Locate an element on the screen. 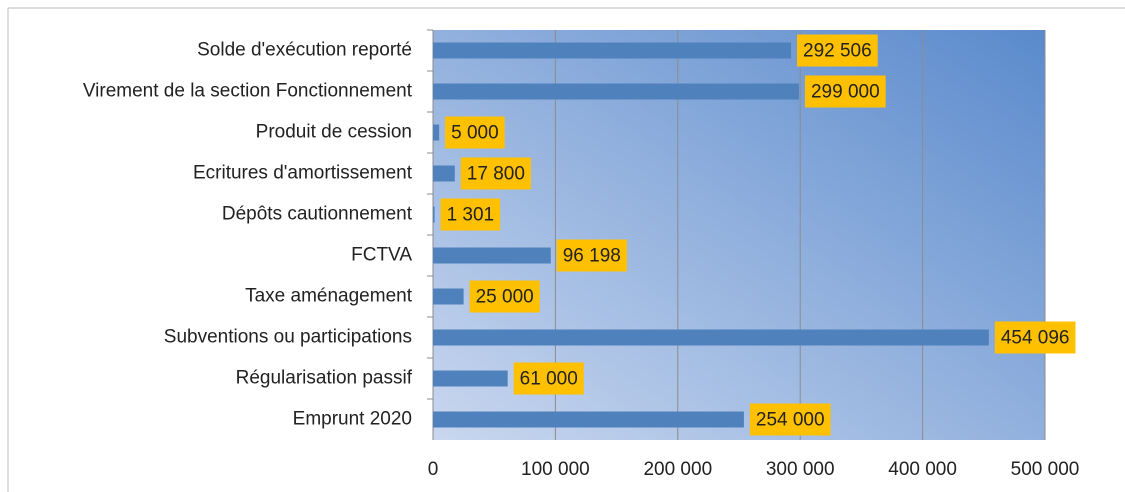  y-tick-label: Régularisation passif is located at coordinates (324, 378).